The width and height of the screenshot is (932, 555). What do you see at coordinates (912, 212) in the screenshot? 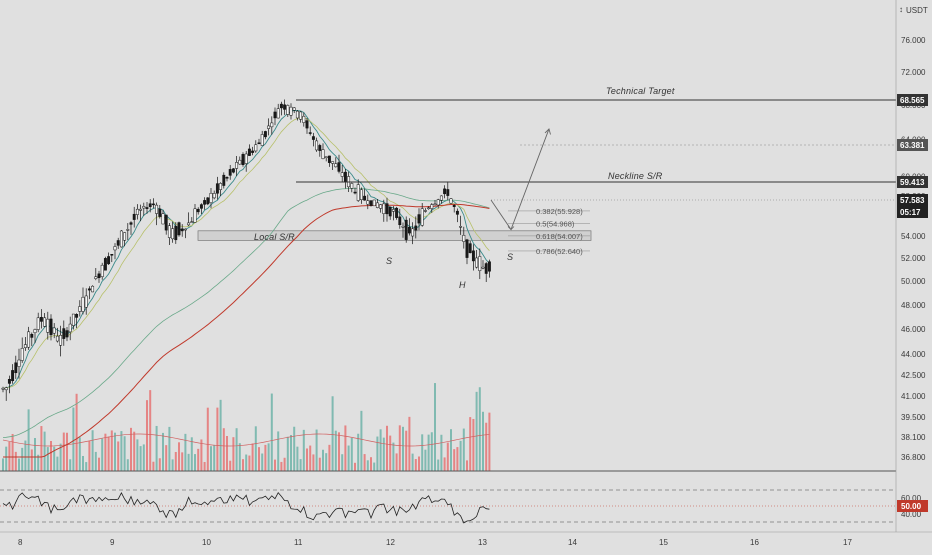
I see `price-tag` at bounding box center [912, 212].